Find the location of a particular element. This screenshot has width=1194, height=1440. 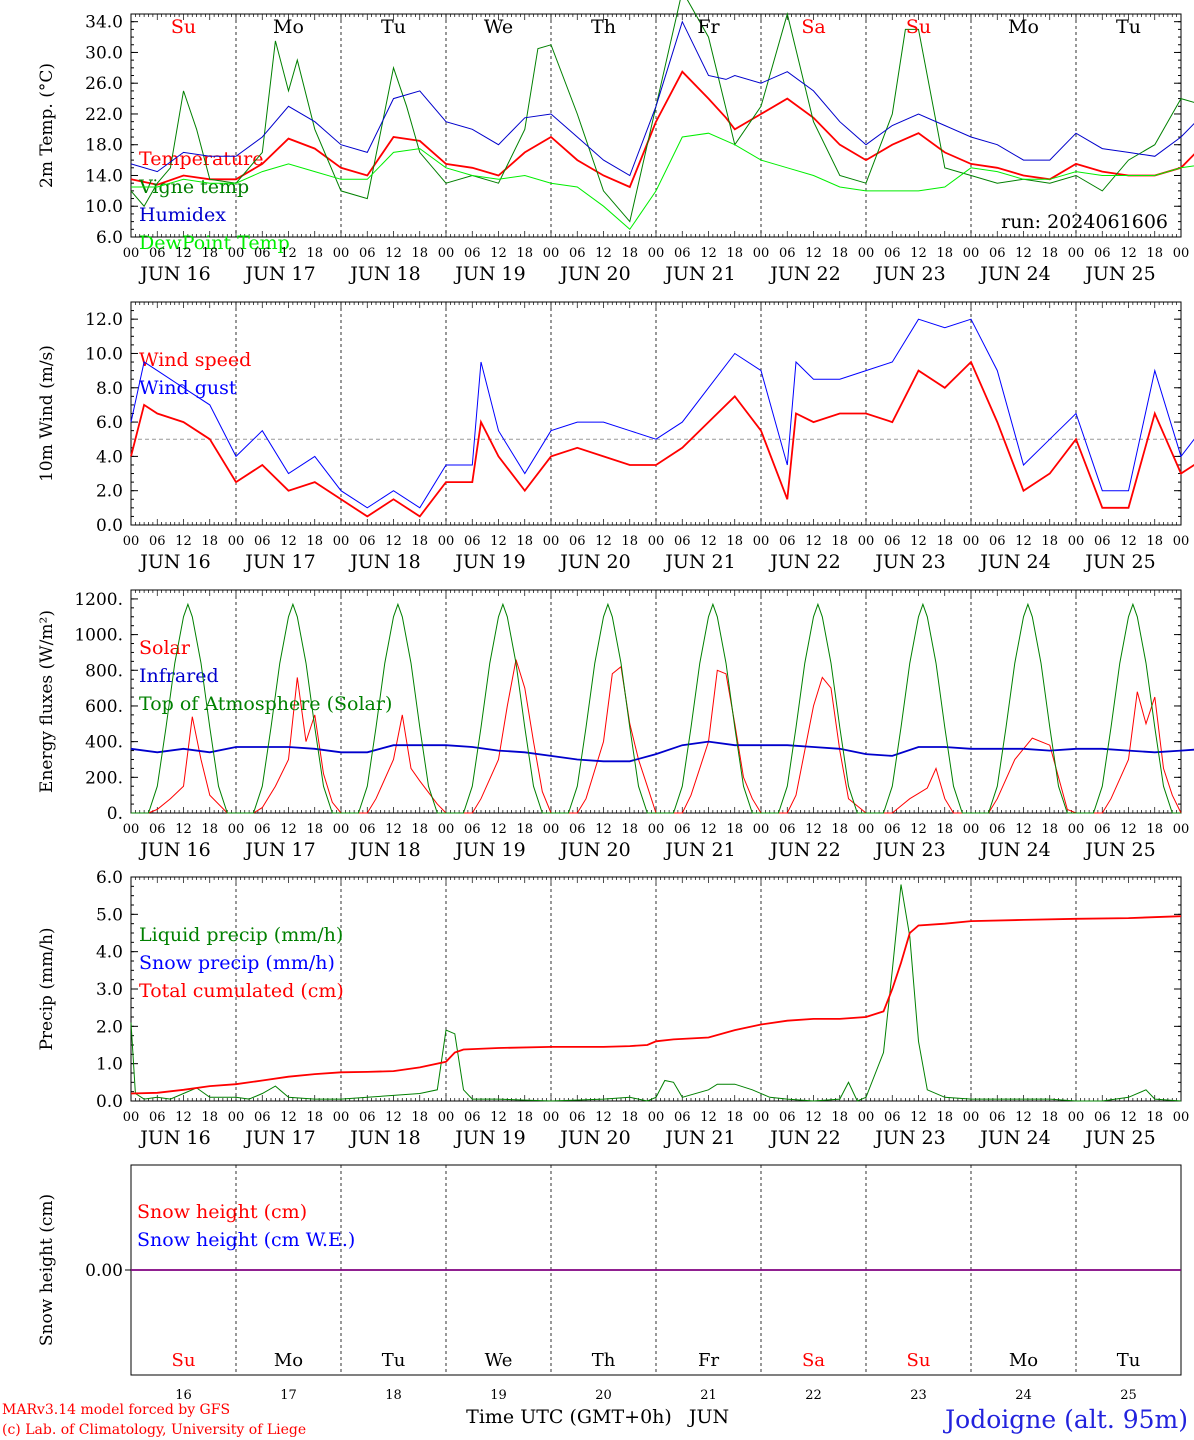

y-axis-label: Precip (mm/h) is located at coordinates (47, 988).